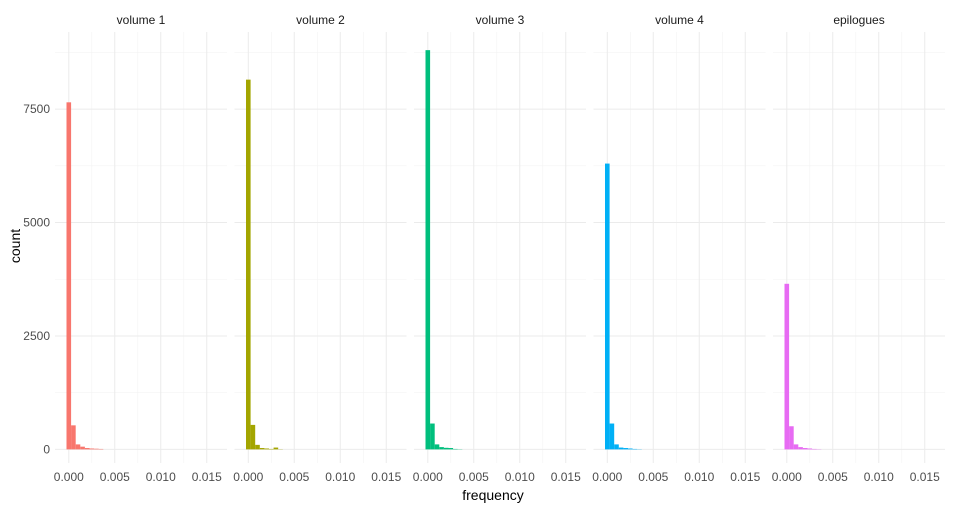  Describe the element at coordinates (141, 20) in the screenshot. I see `facet-strip-label: volume 1` at that location.